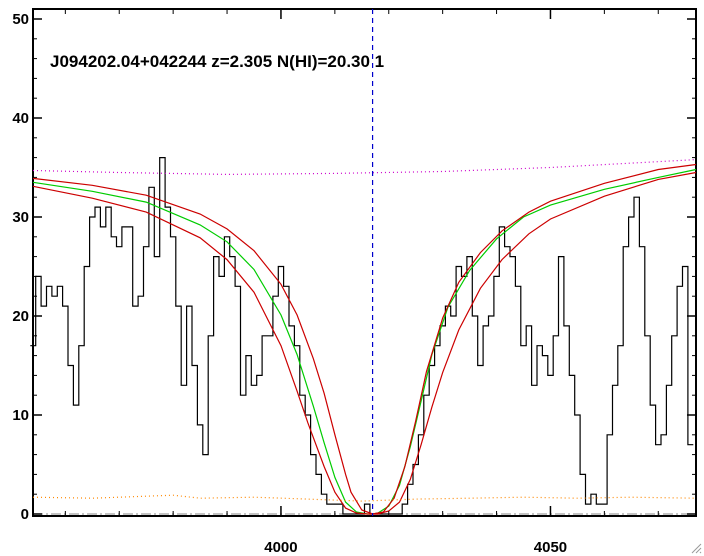 The height and width of the screenshot is (556, 704). What do you see at coordinates (20, 118) in the screenshot?
I see `y-tick-label: 40` at bounding box center [20, 118].